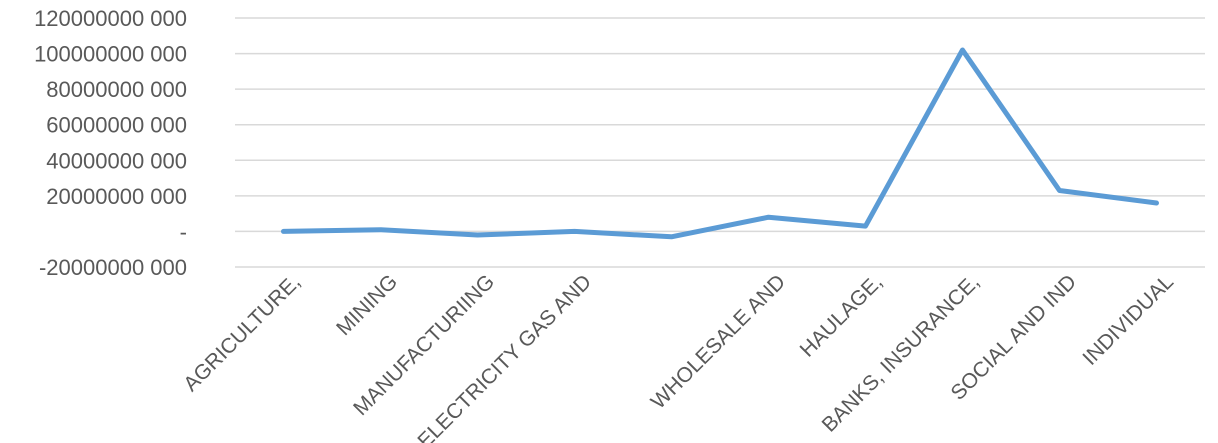 This screenshot has height=443, width=1218. I want to click on y-tick-label: 80000000 000, so click(116, 89).